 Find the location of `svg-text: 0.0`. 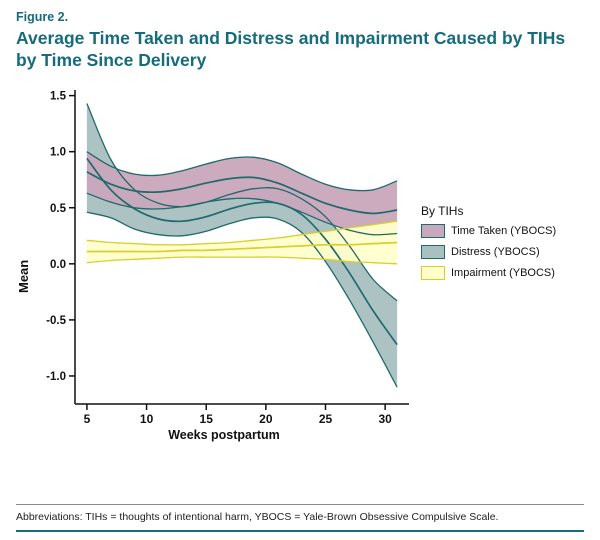

svg-text: 0.0 is located at coordinates (58, 265).